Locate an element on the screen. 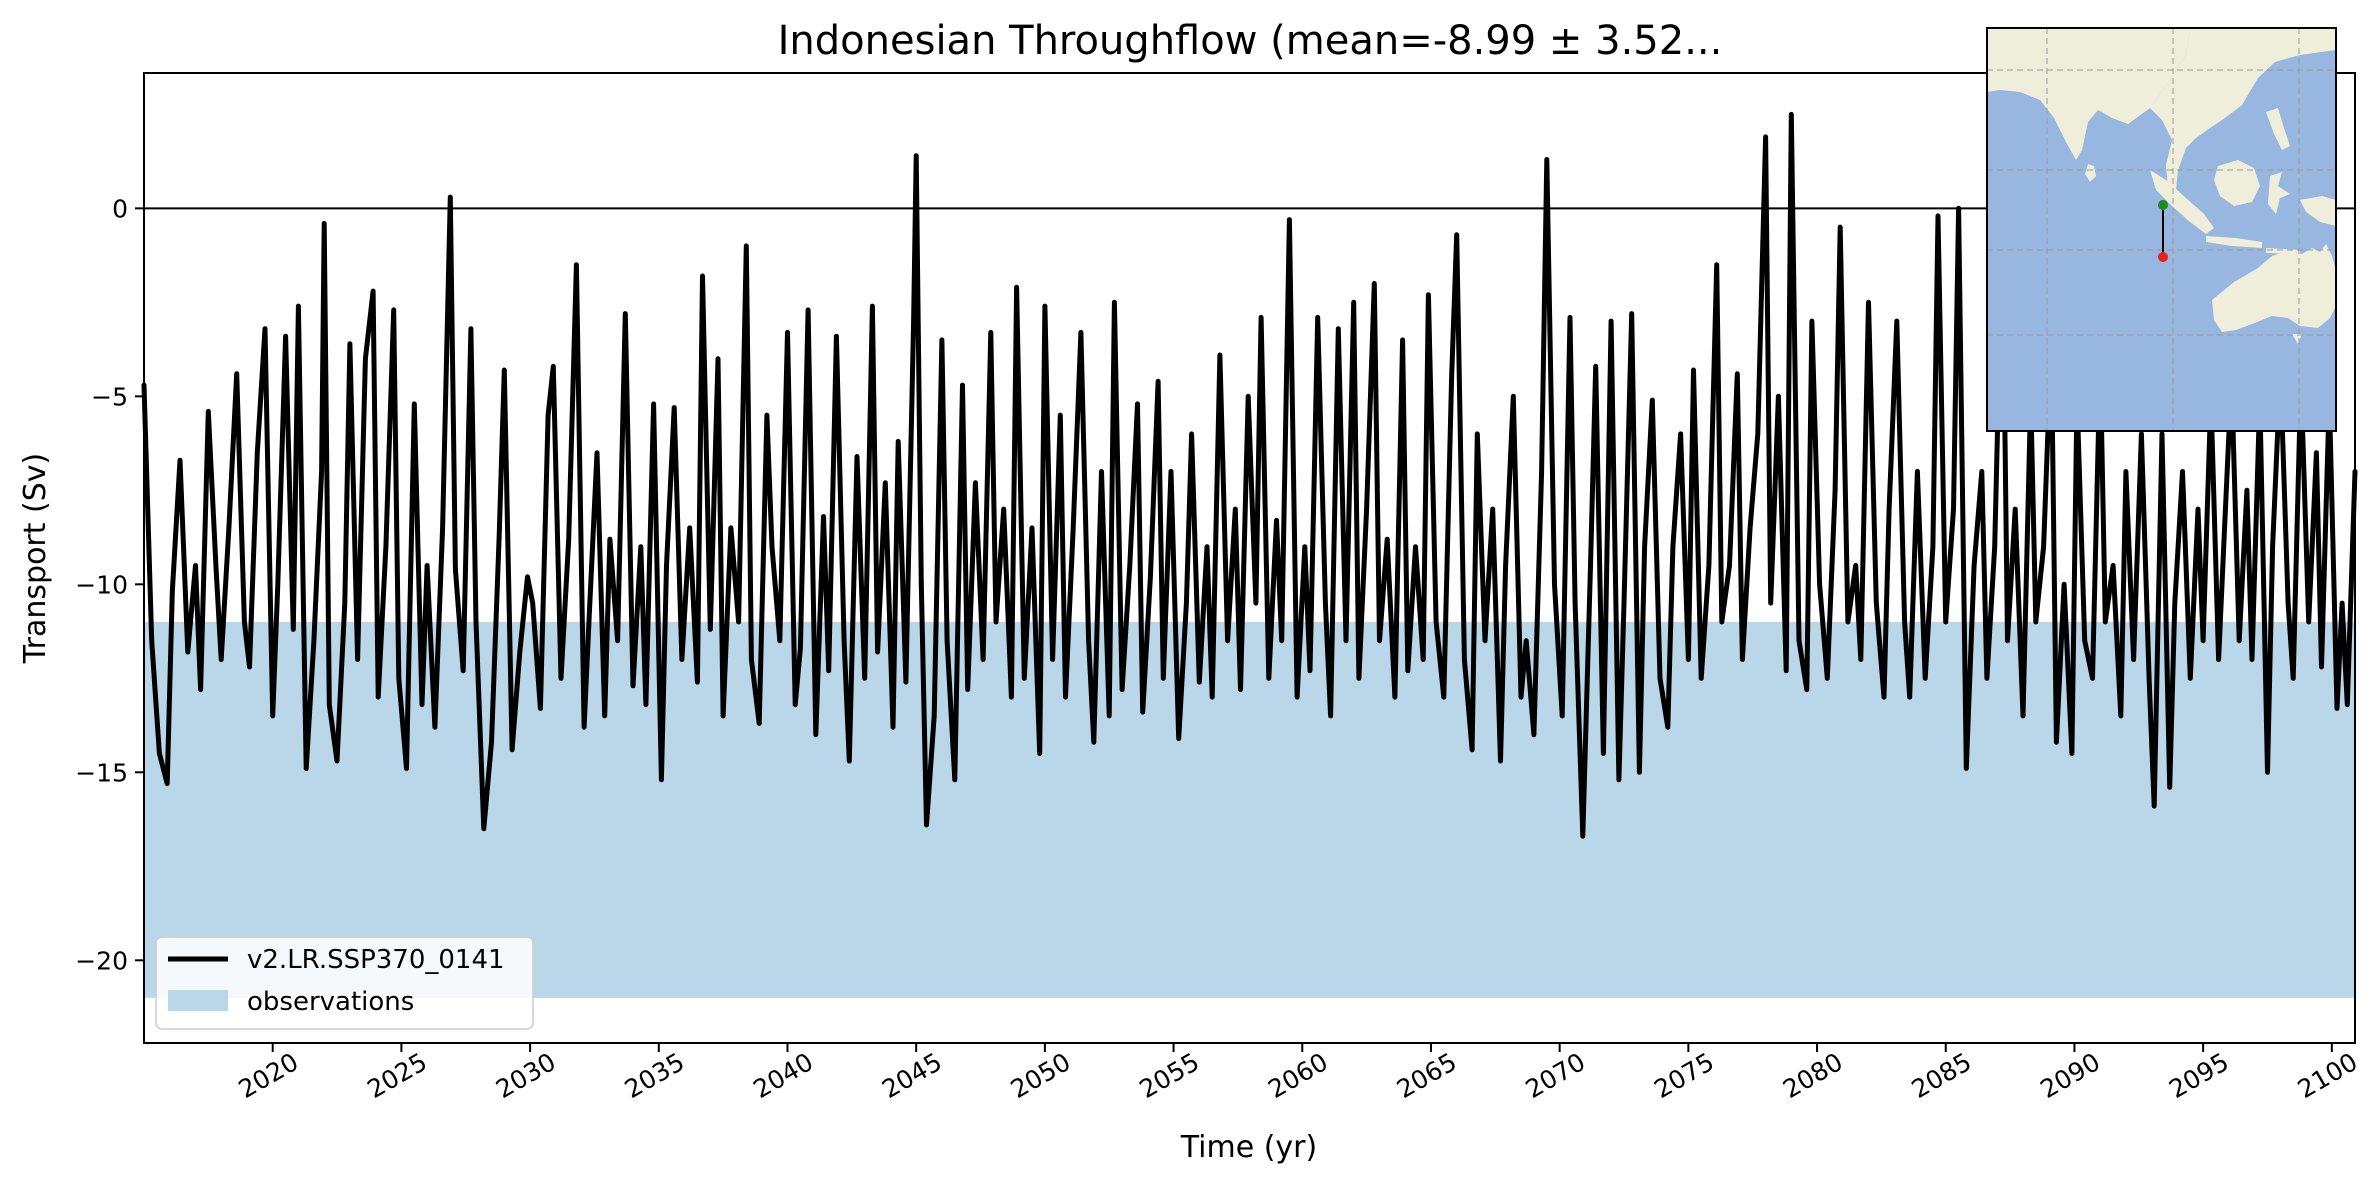 The width and height of the screenshot is (2376, 1180). x-tick-label: 2100 is located at coordinates (2328, 1075).